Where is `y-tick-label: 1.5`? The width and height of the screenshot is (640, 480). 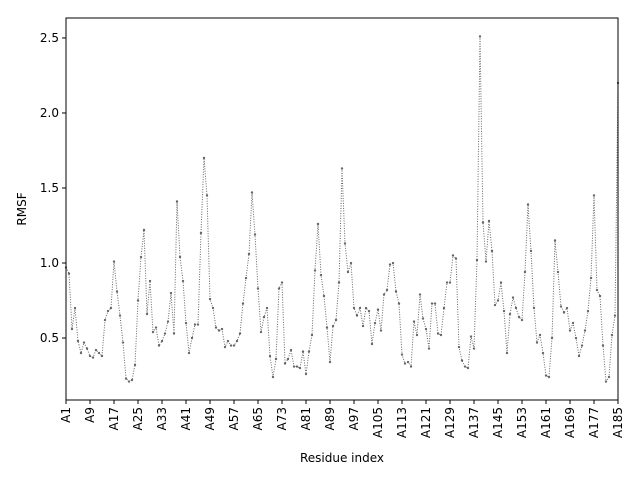 y-tick-label: 1.5 is located at coordinates (49, 188).